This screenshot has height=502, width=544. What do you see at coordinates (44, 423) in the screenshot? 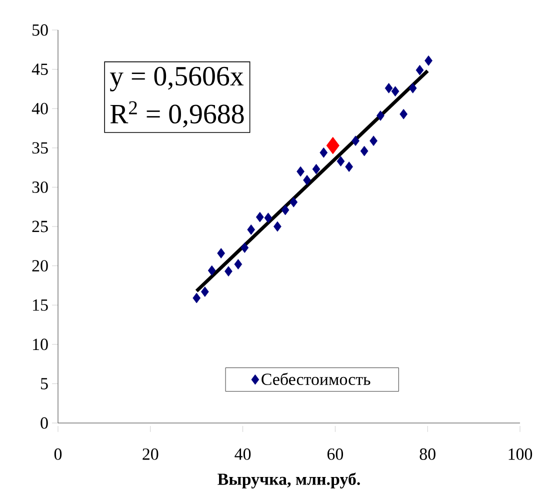
I see `y-tick-label: 0` at bounding box center [44, 423].